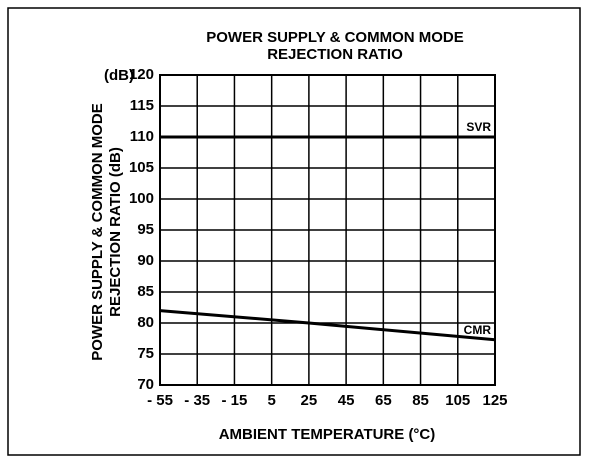 This screenshot has height=469, width=589. Describe the element at coordinates (115, 232) in the screenshot. I see `y-axis-label: REJECTION RATIO (dB)` at that location.